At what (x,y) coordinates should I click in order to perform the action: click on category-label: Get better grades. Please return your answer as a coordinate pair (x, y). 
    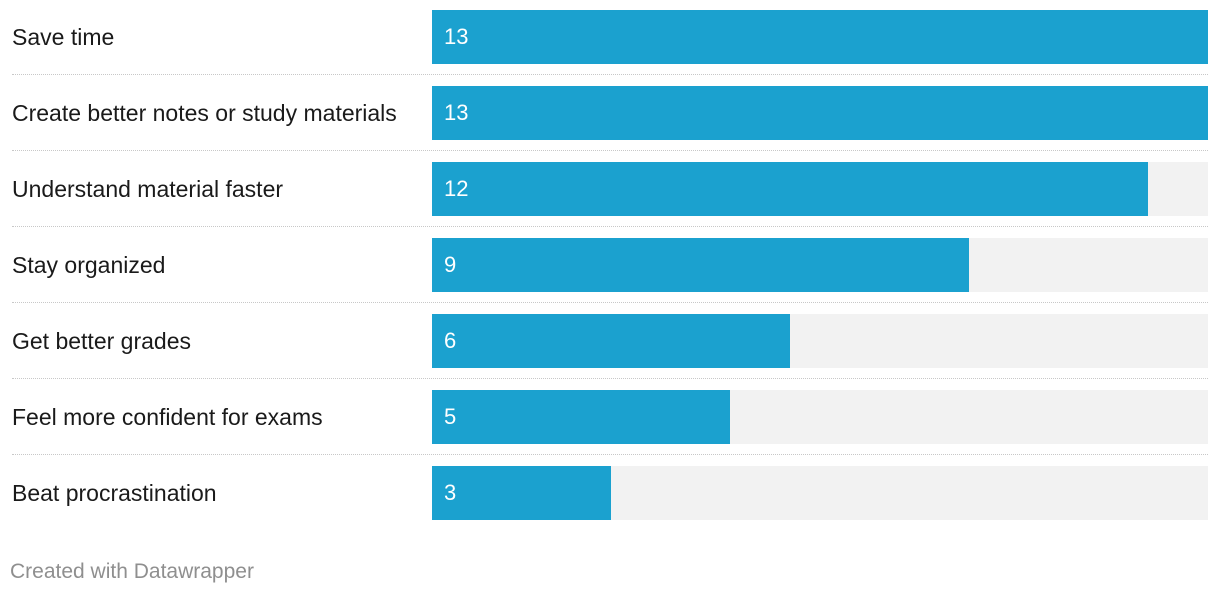
    Looking at the image, I should click on (101, 341).